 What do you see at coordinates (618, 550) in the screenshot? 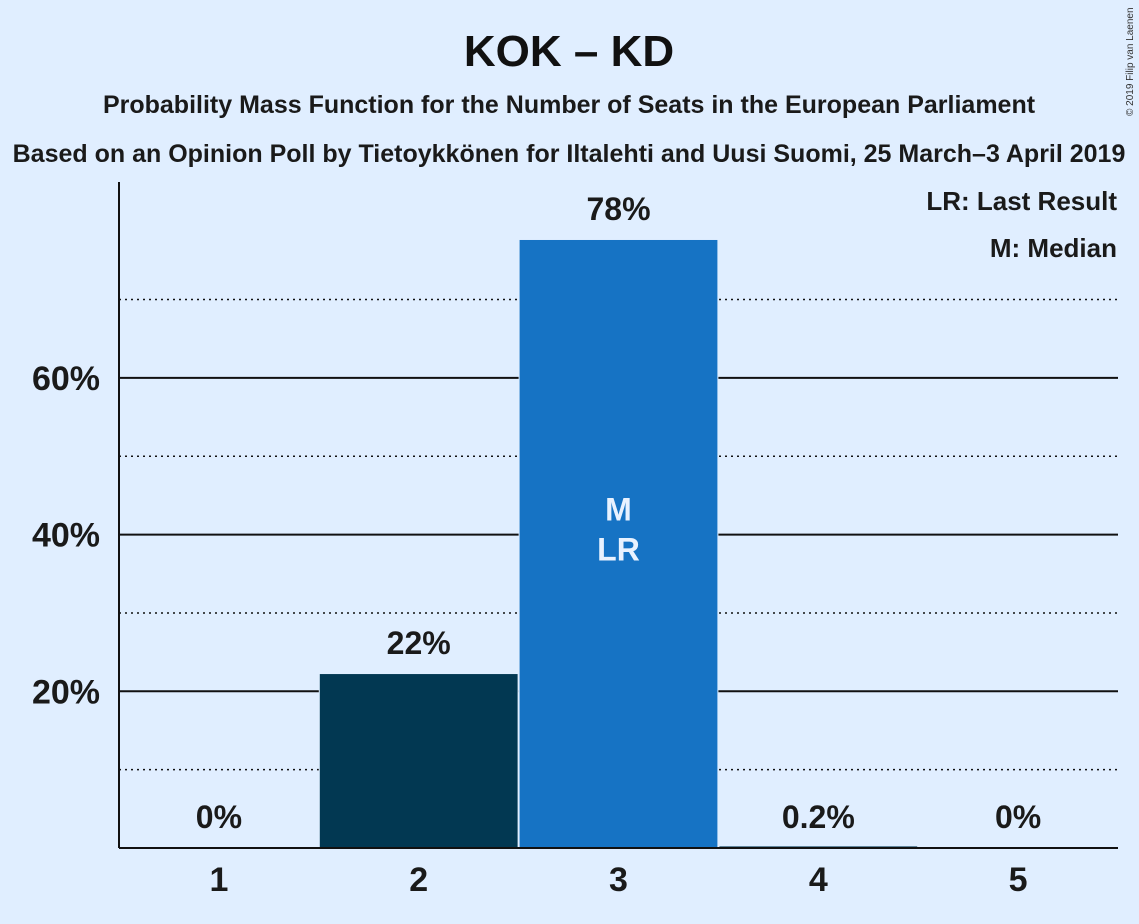
I see `bar-marker-line: LR` at bounding box center [618, 550].